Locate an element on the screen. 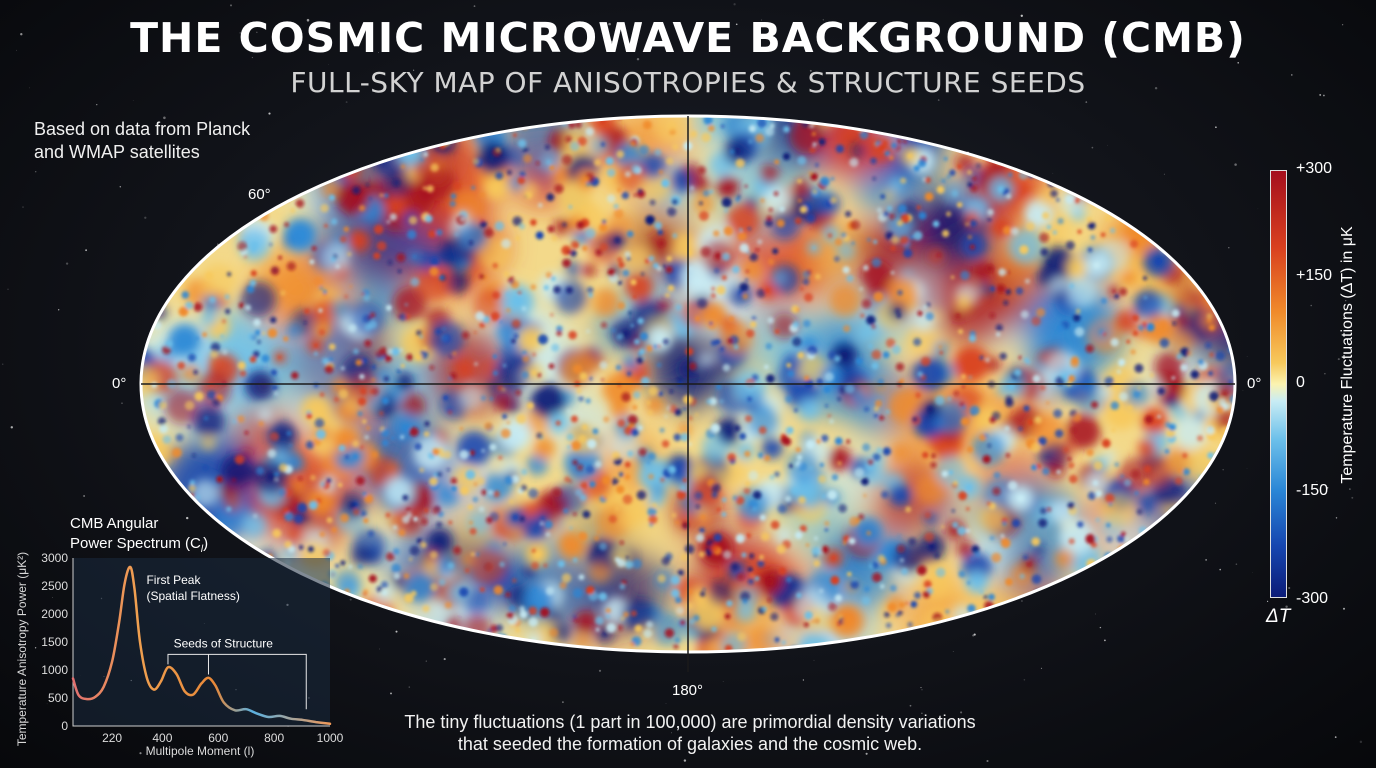  longitude-0-left-label: 0° is located at coordinates (119, 383).